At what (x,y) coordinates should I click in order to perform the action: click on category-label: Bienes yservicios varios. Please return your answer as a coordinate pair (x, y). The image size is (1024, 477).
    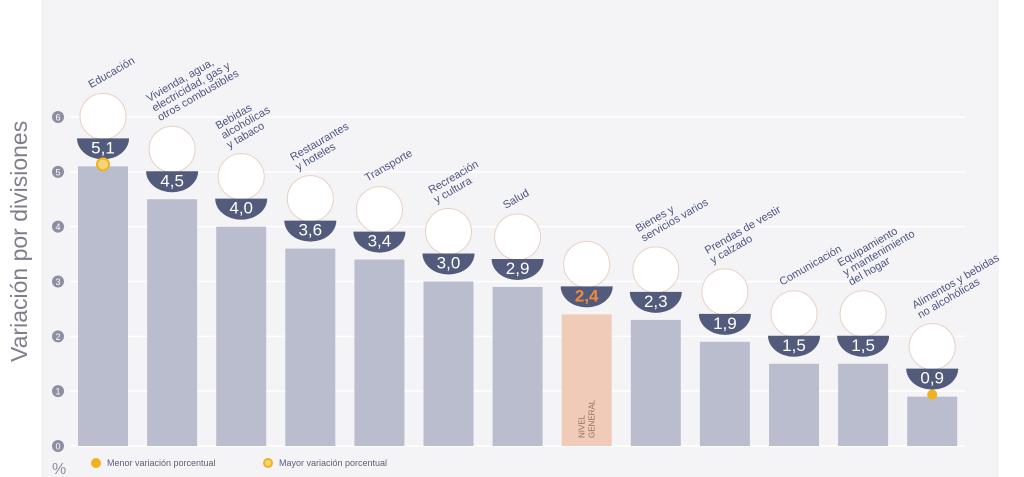
    Looking at the image, I should click on (672, 216).